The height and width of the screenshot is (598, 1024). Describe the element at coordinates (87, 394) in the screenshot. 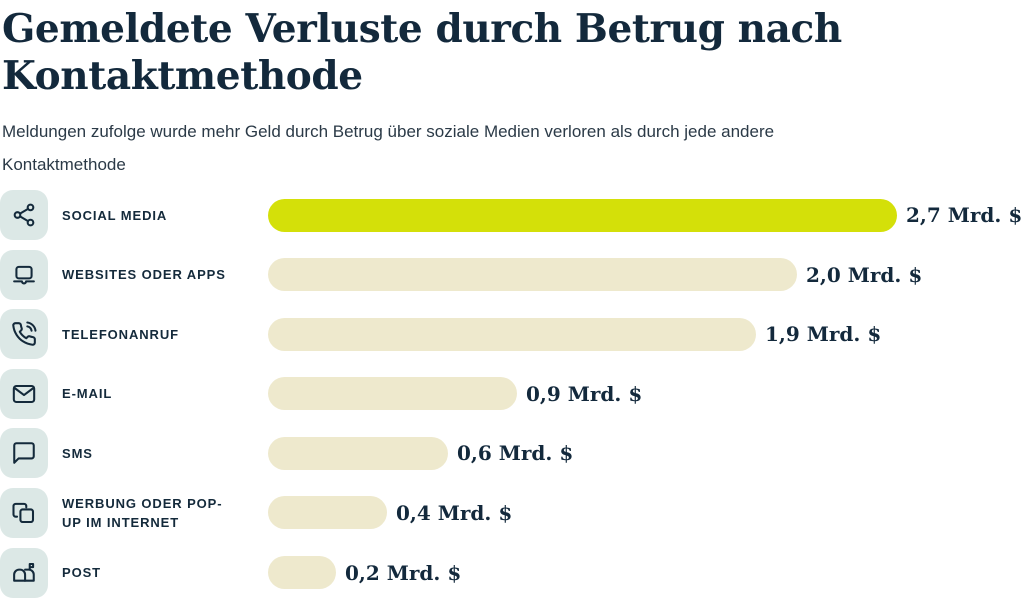

I see `category-label: E-MAIL` at that location.